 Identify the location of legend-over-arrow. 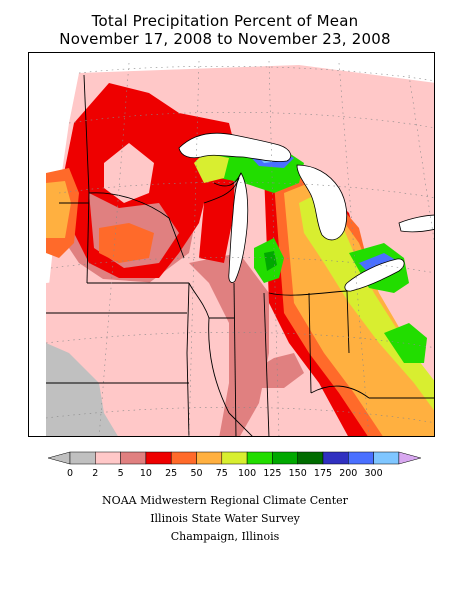
(410, 458).